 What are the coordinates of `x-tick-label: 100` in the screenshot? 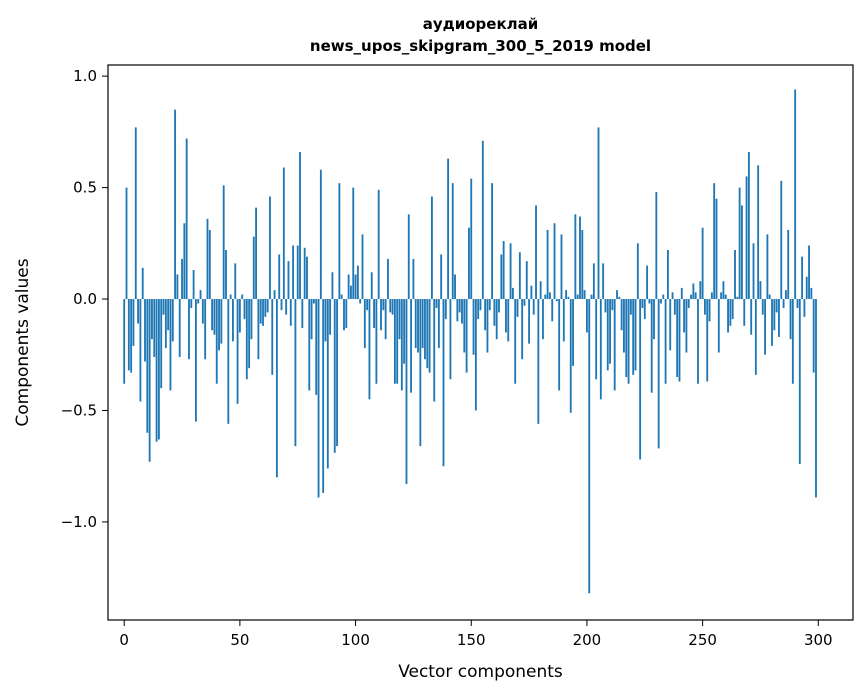 It's located at (355, 640).